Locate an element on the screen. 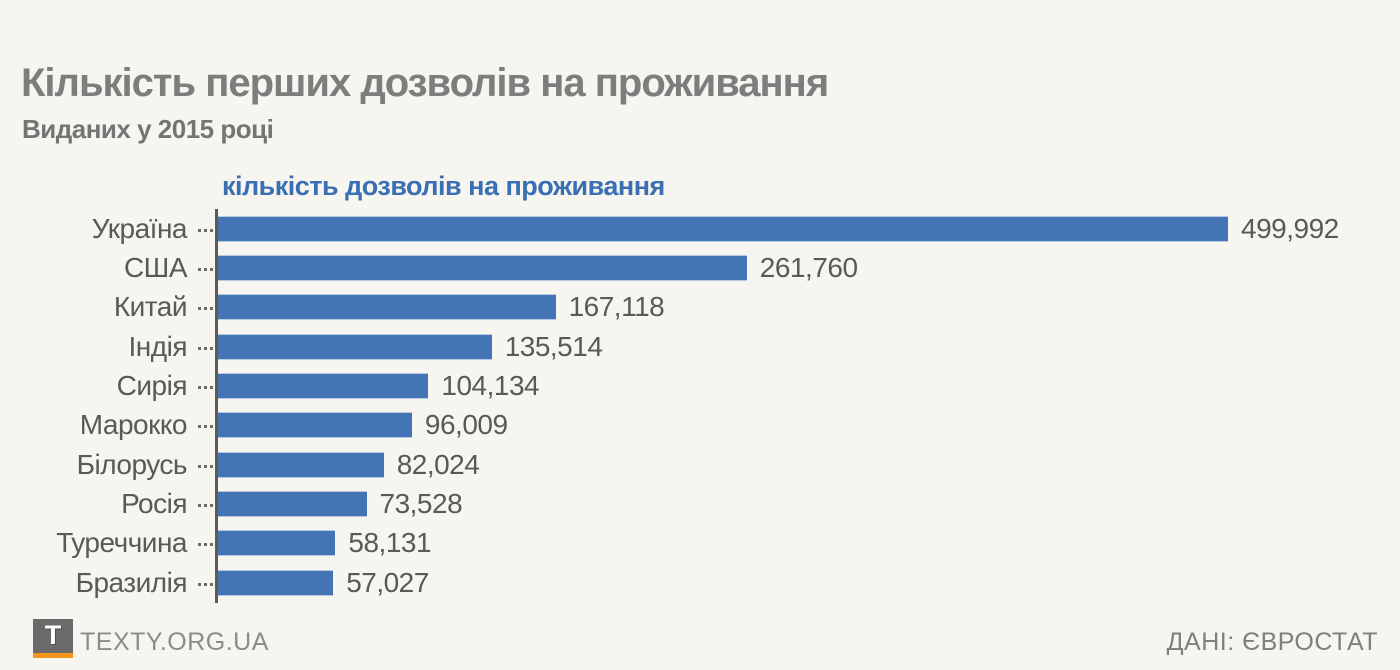 This screenshot has height=670, width=1400. value-label: 57,027 is located at coordinates (387, 582).